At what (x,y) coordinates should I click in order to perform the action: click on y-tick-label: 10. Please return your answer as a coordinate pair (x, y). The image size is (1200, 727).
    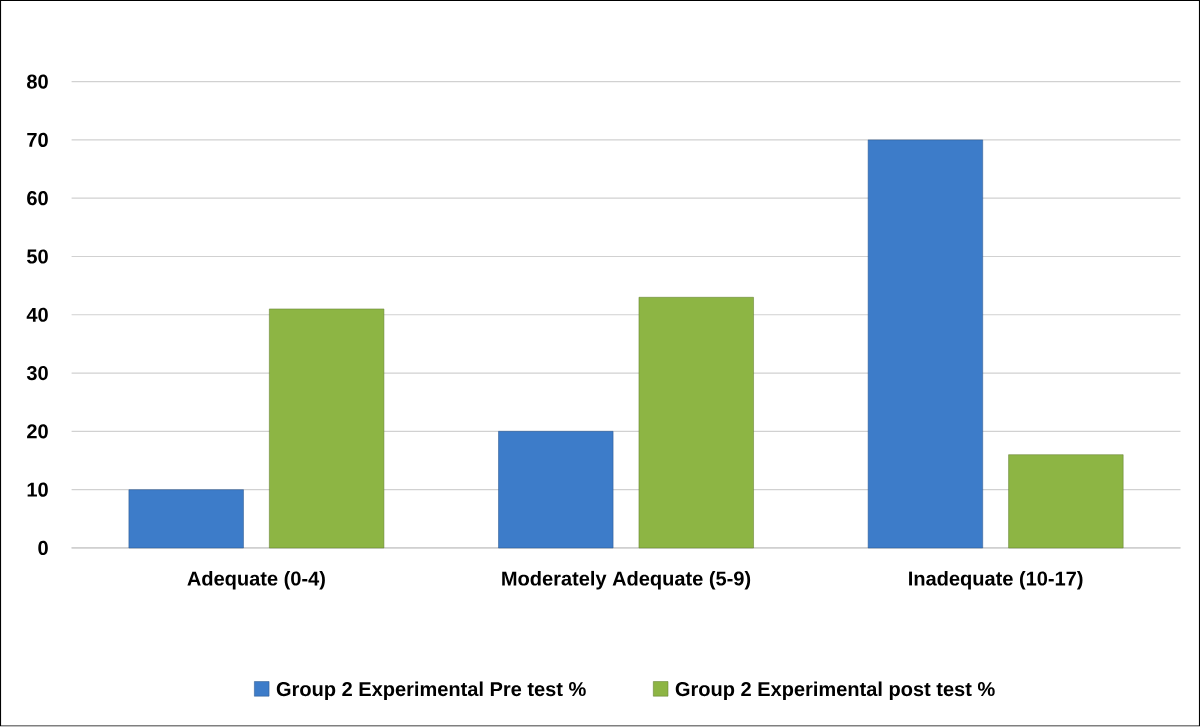
    Looking at the image, I should click on (37, 489).